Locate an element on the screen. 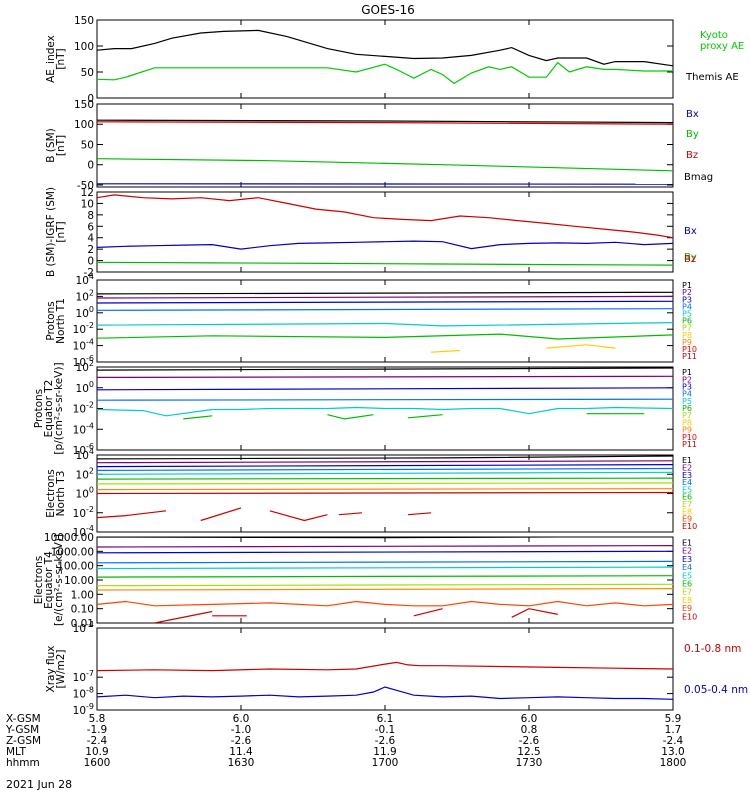 The height and width of the screenshot is (800, 750). y-tick-label: 10000.00 is located at coordinates (69, 538).